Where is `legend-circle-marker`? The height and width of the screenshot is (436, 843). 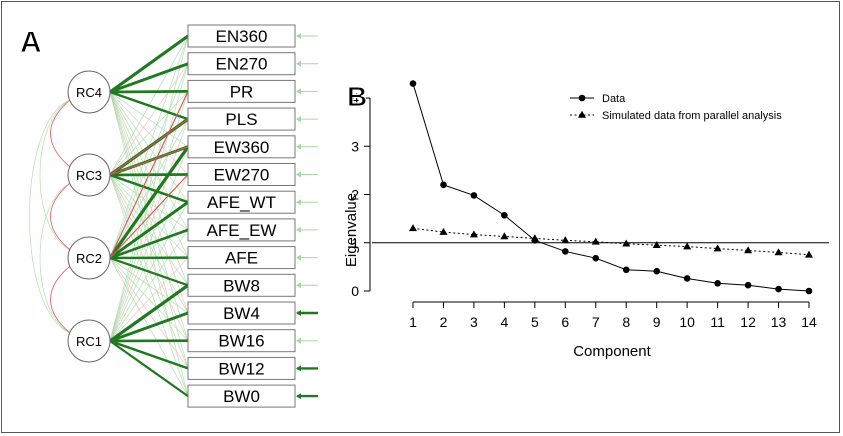 legend-circle-marker is located at coordinates (582, 98).